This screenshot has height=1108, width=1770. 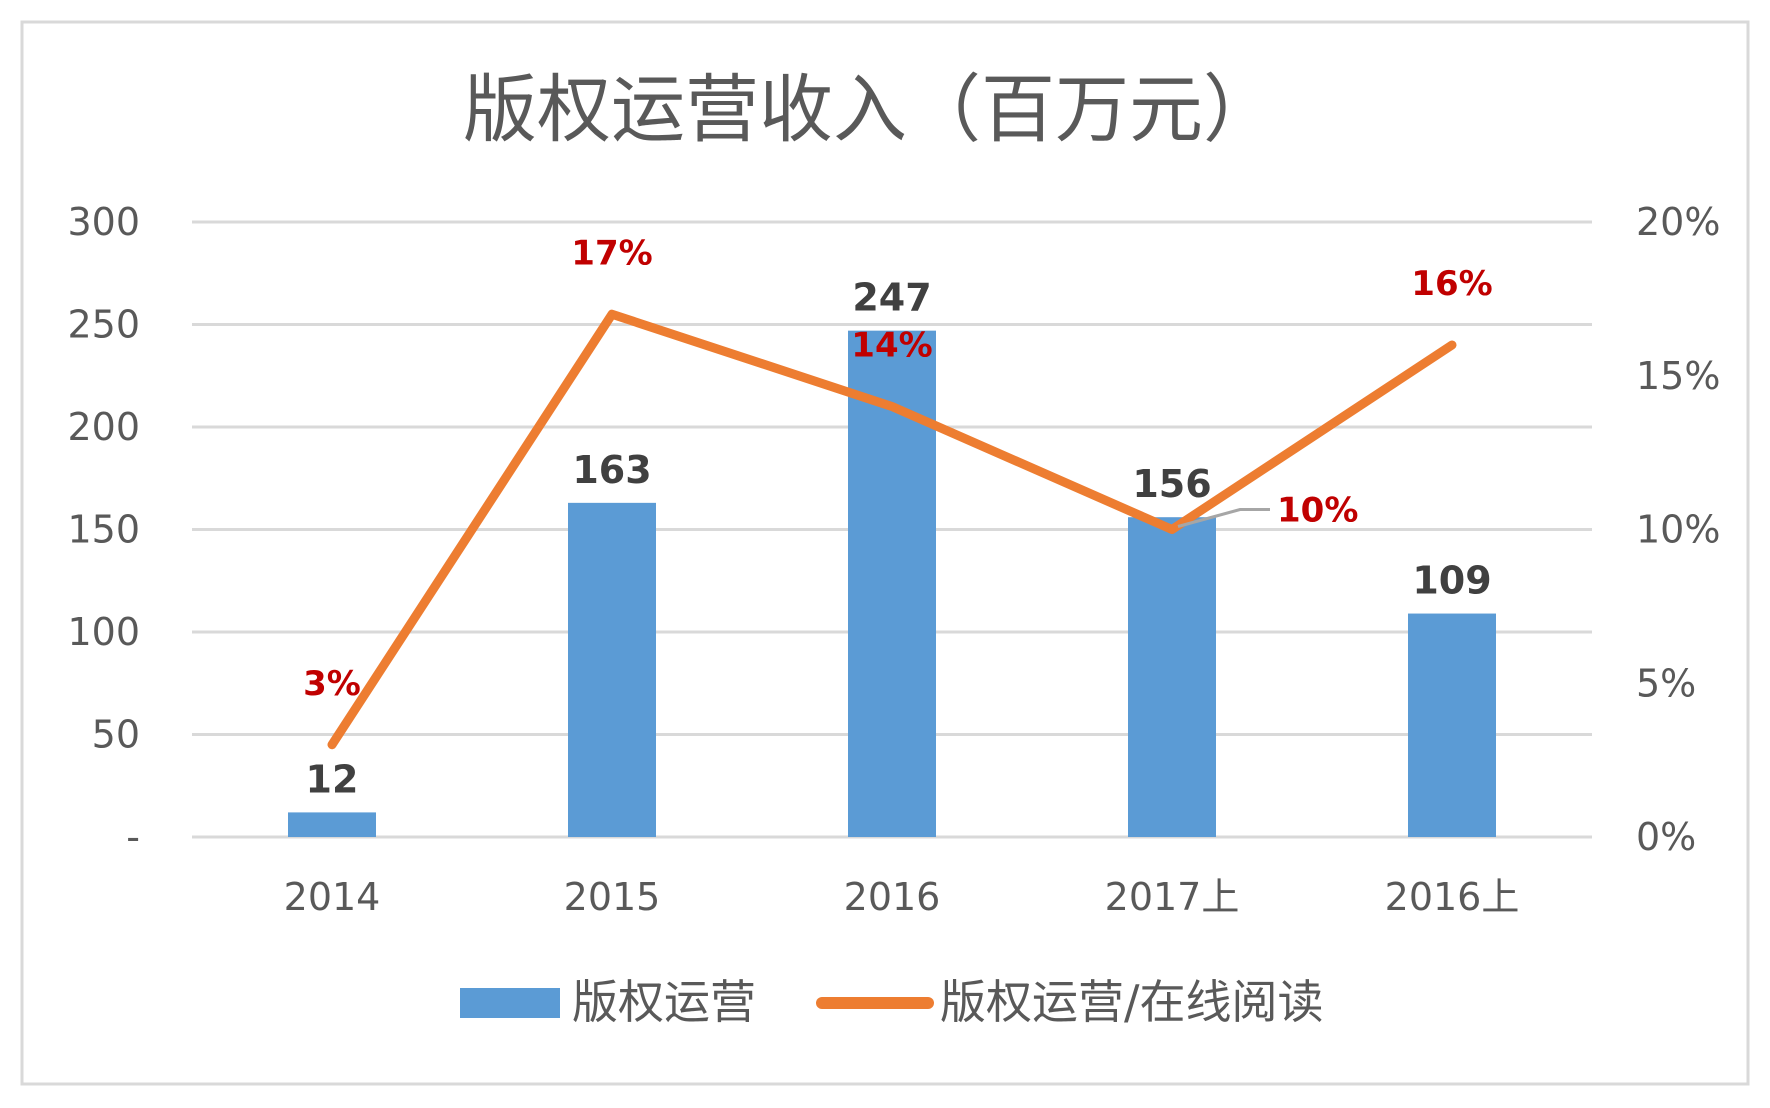 I want to click on y-tick-label: 100, so click(x=103, y=632).